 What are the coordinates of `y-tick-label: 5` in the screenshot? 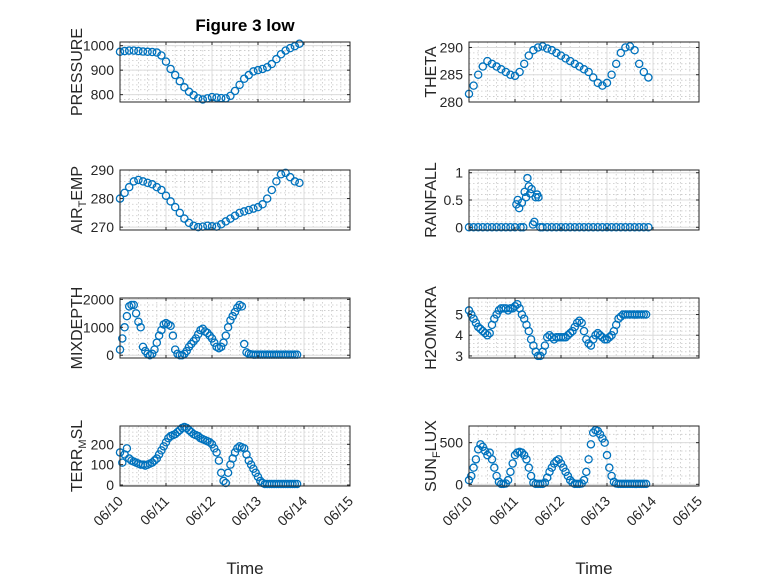 It's located at (459, 315).